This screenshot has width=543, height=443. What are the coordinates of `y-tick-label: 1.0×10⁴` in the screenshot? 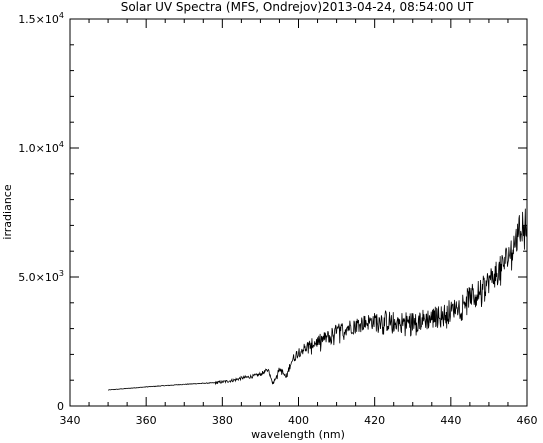 It's located at (41, 147).